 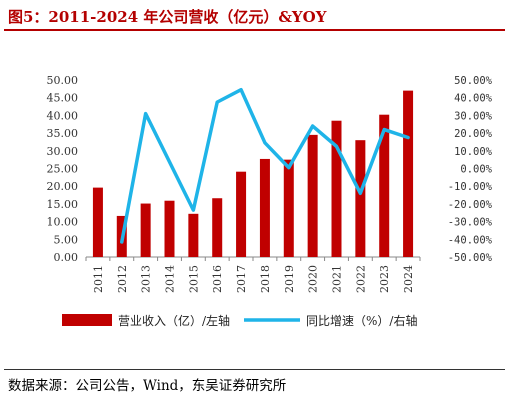 I want to click on legend-bar-label: 营业收入（亿）/左轴, so click(x=174, y=320).